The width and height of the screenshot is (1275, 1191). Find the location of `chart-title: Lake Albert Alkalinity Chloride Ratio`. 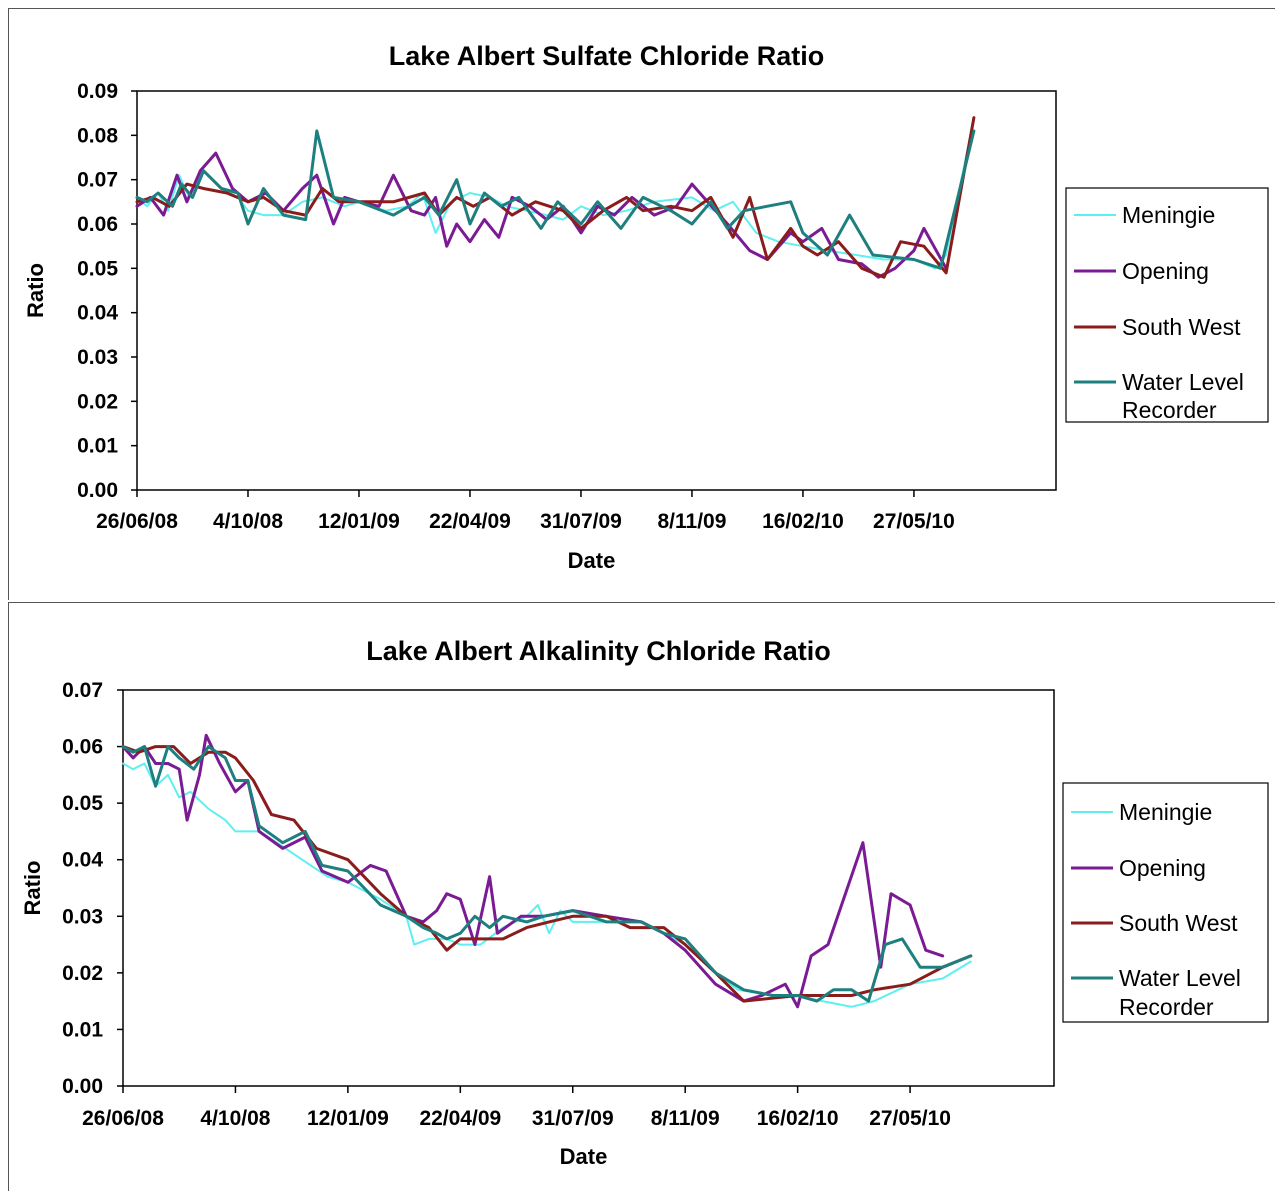

chart-title: Lake Albert Alkalinity Chloride Ratio is located at coordinates (598, 651).